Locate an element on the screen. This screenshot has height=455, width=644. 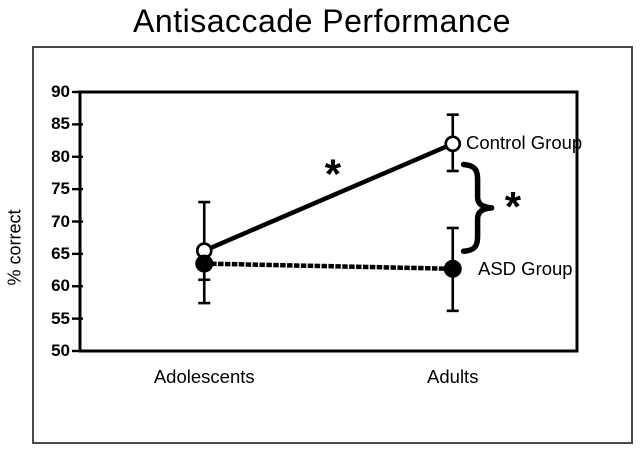
line-significance-star: * is located at coordinates (333, 174).